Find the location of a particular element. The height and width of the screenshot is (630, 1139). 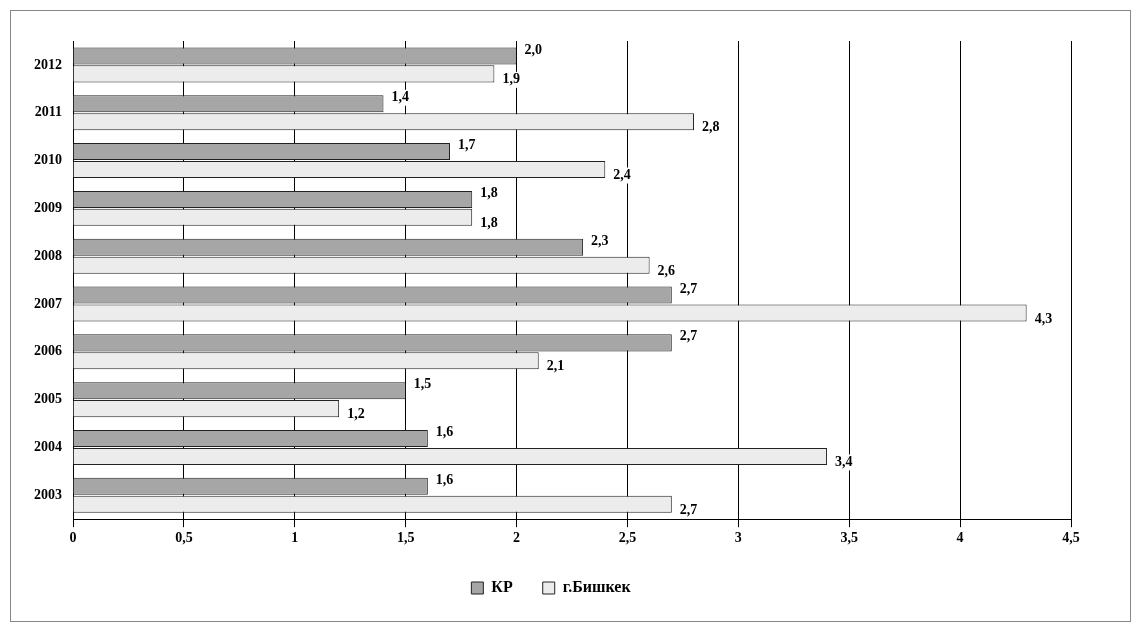

x-tick-label: 4,5 is located at coordinates (1071, 538).